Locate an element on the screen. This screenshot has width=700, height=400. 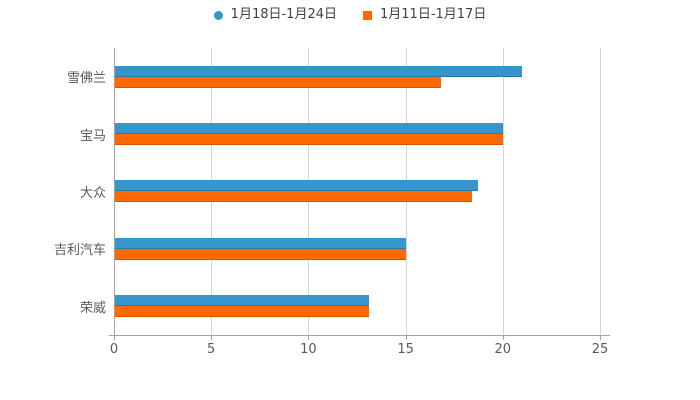
legend-circle-marker-icon is located at coordinates (218, 15).